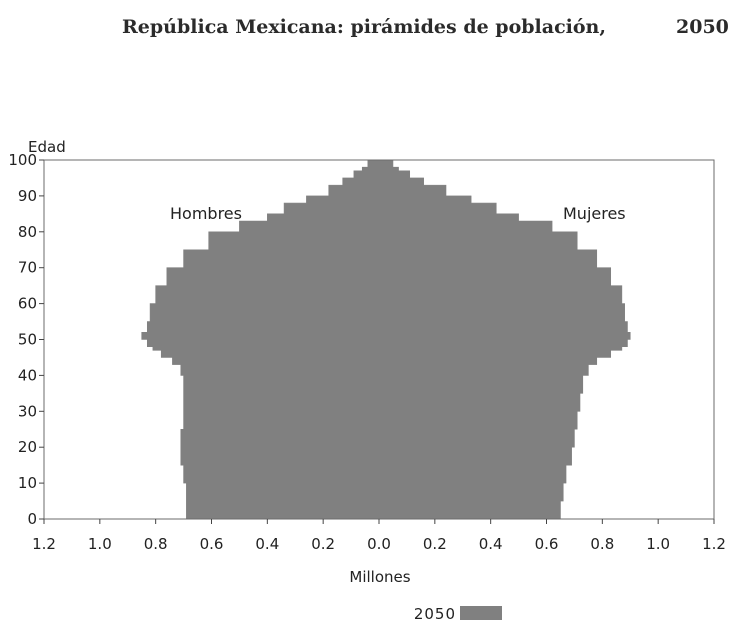  I want to click on y-tick-label: 80, so click(27, 232).